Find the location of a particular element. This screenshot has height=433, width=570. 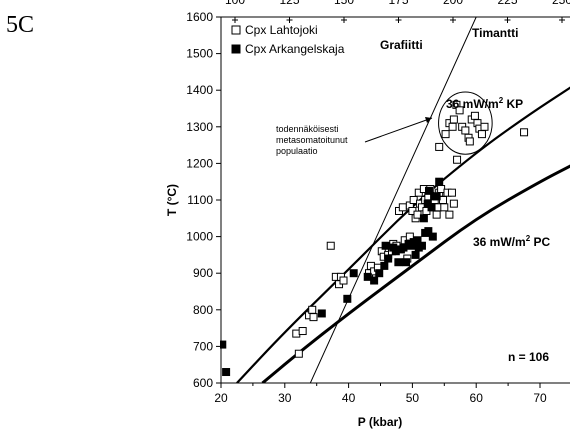

label-metasomatic: populaatio is located at coordinates (297, 151).